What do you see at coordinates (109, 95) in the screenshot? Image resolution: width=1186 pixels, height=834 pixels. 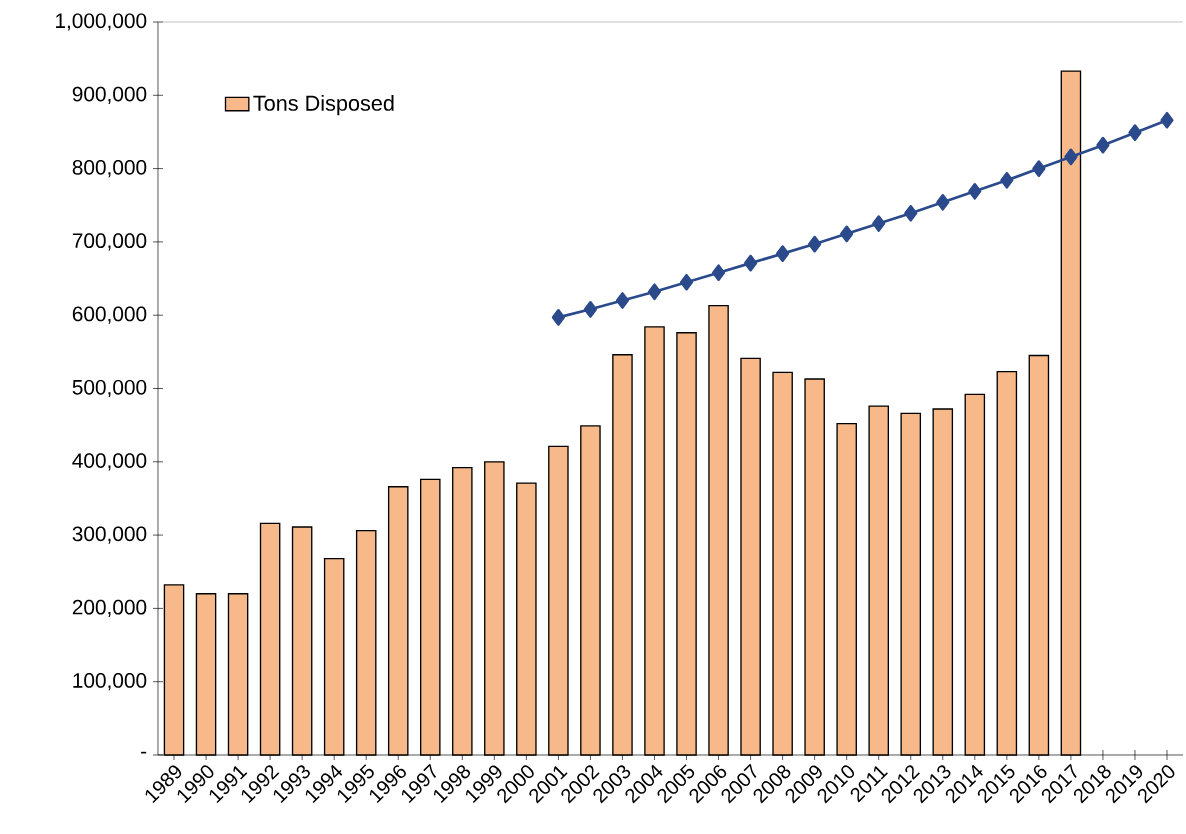 I see `y-tick-label: 900,000` at bounding box center [109, 95].